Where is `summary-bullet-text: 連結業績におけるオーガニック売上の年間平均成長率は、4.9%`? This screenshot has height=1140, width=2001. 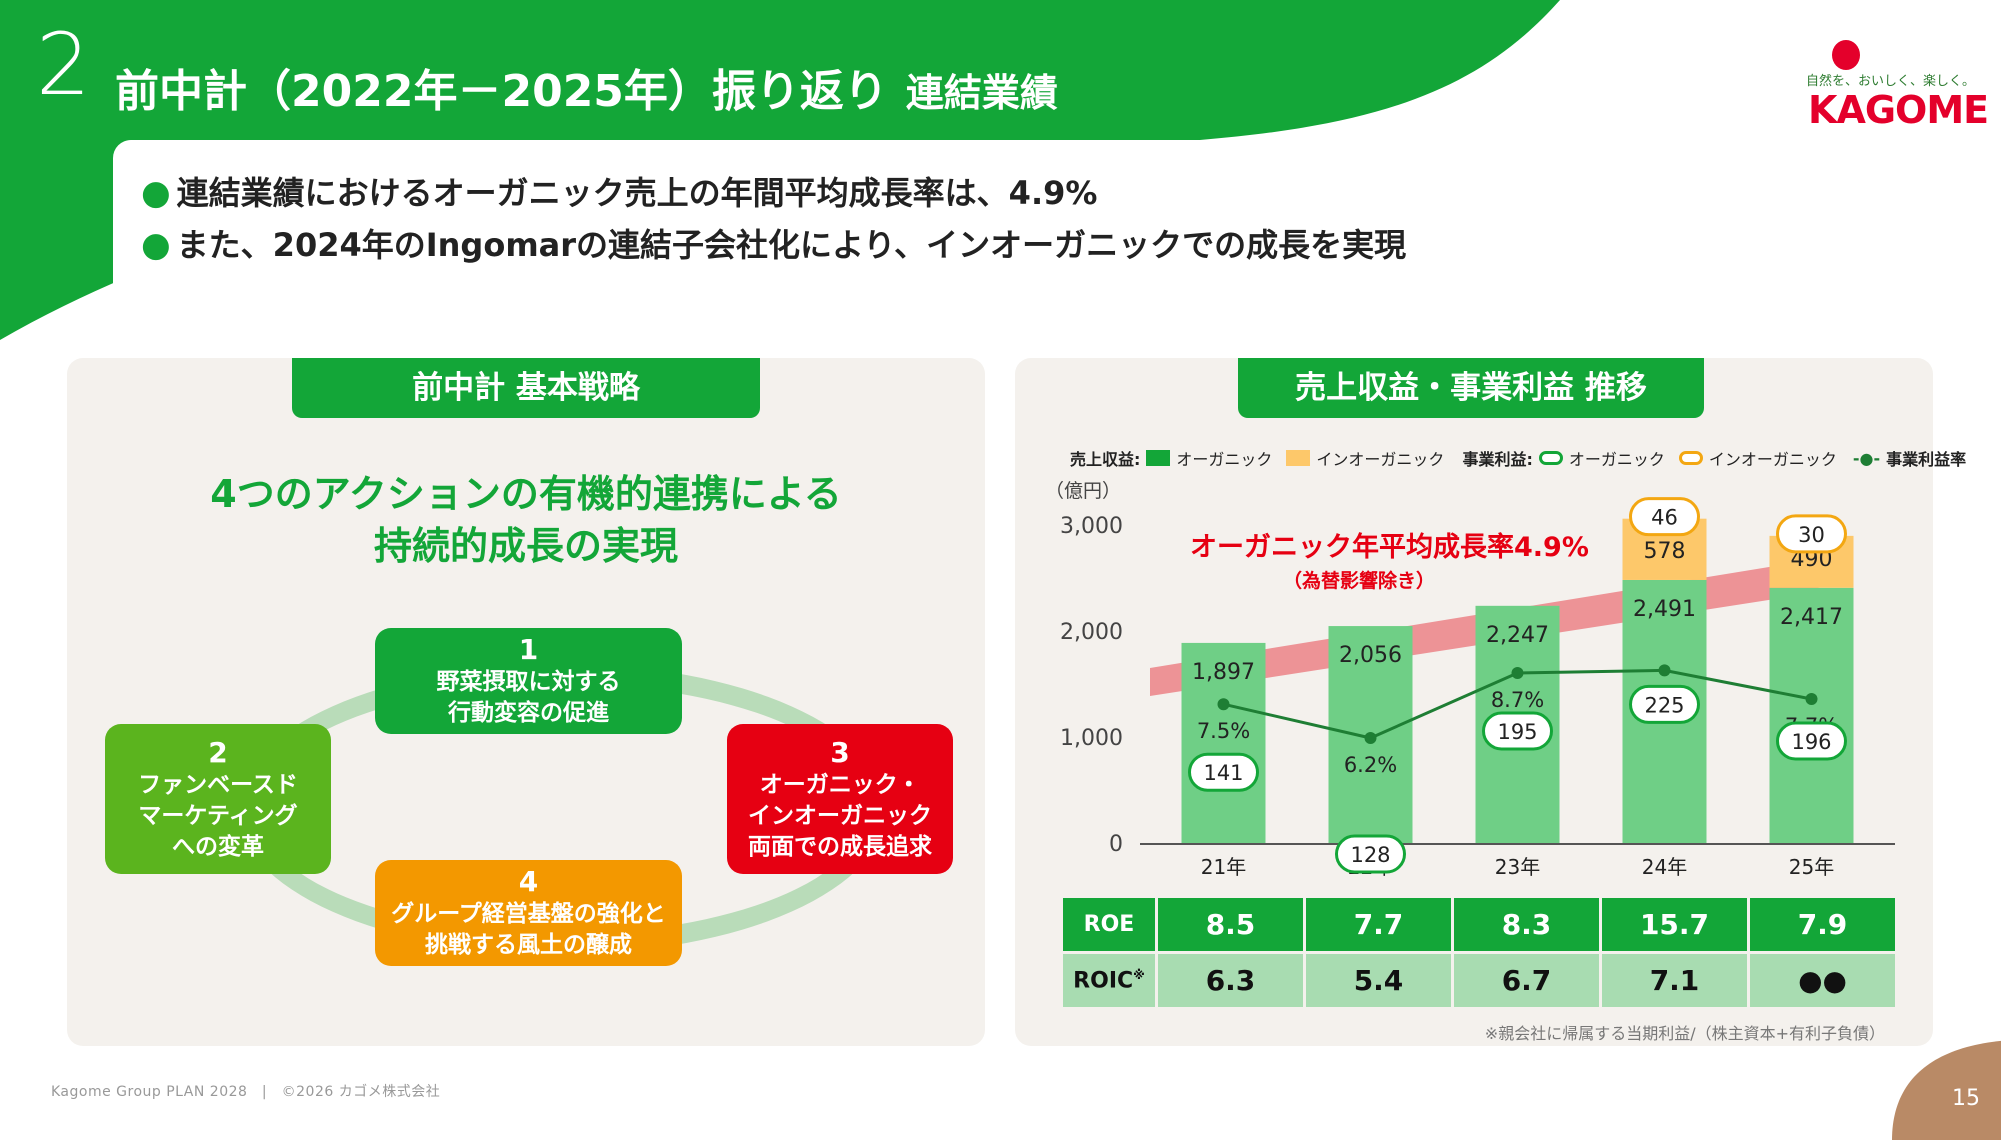
summary-bullet-text: 連結業績におけるオーガニック売上の年間平均成長率は、4.9% is located at coordinates (637, 193).